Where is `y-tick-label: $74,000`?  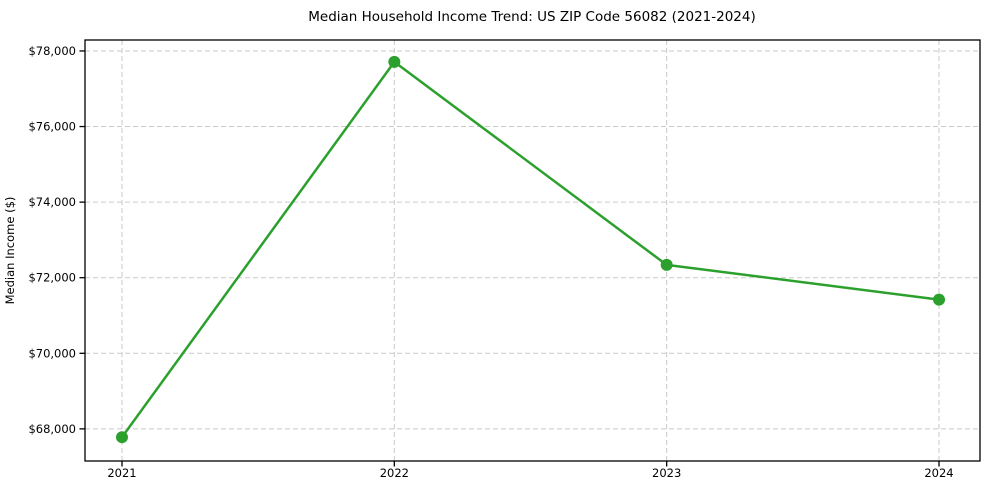
y-tick-label: $74,000 is located at coordinates (52, 202).